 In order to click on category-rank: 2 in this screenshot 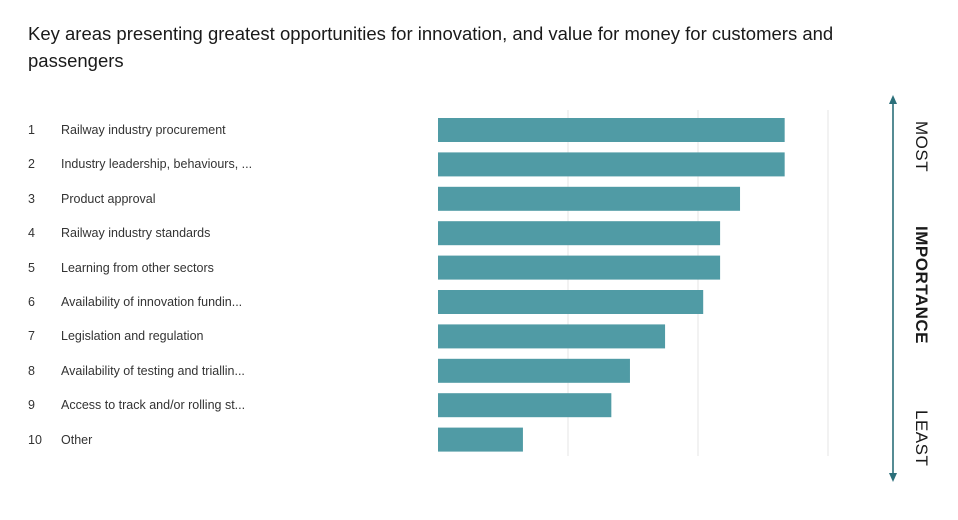, I will do `click(31, 164)`.